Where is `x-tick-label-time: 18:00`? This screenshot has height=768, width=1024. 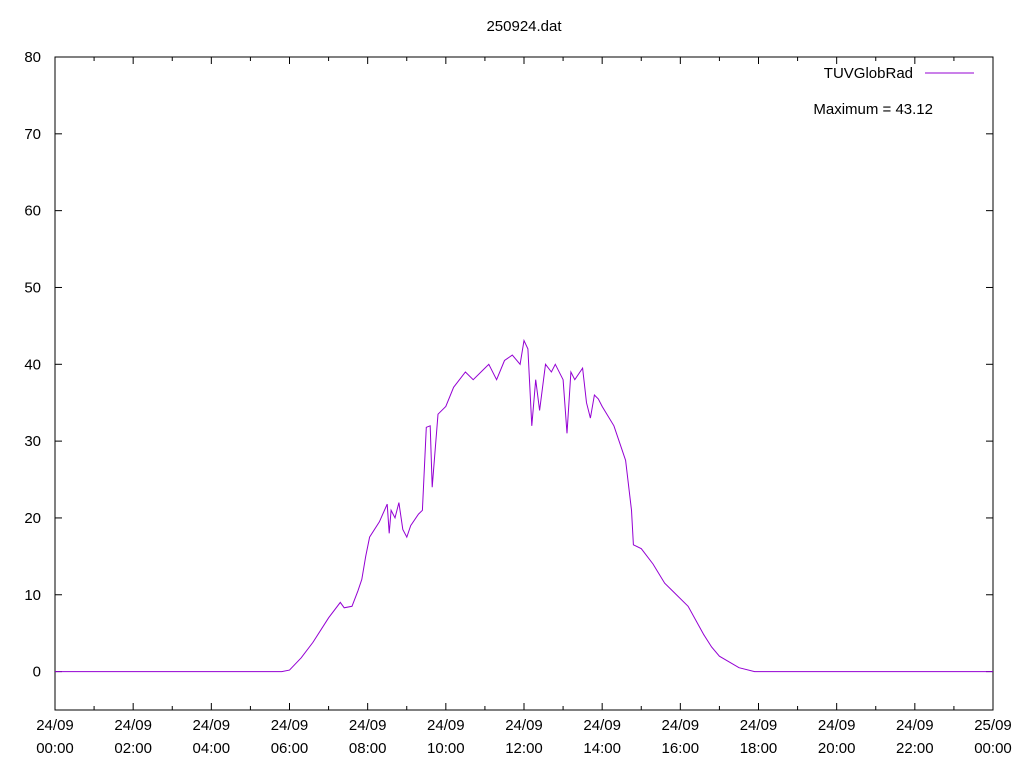
x-tick-label-time: 18:00 is located at coordinates (759, 748).